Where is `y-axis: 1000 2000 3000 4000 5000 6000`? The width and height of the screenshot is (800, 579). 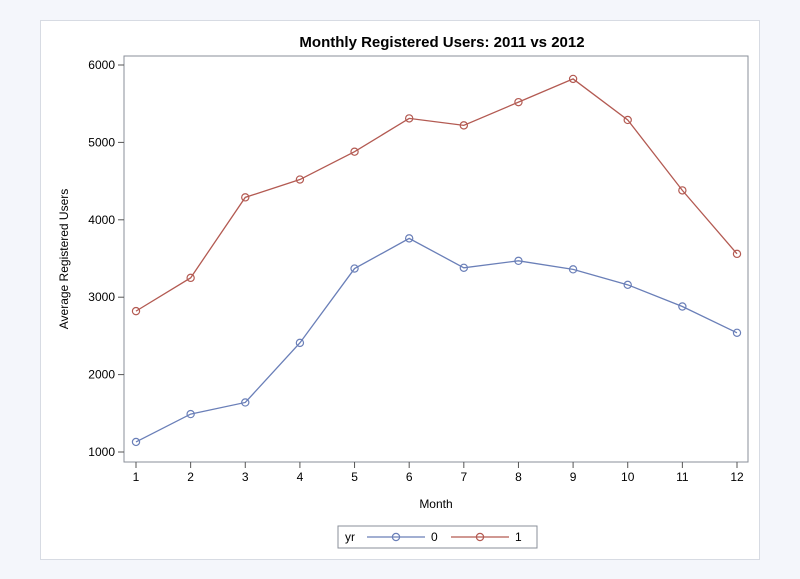 y-axis: 1000 2000 3000 4000 5000 6000 is located at coordinates (106, 258).